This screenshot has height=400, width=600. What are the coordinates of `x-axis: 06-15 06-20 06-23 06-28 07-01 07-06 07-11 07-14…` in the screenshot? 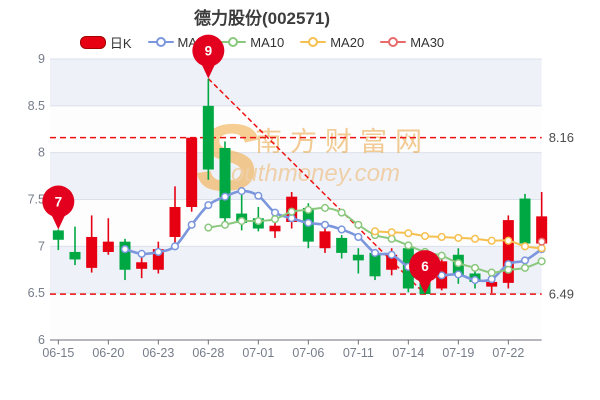 It's located at (292, 349).